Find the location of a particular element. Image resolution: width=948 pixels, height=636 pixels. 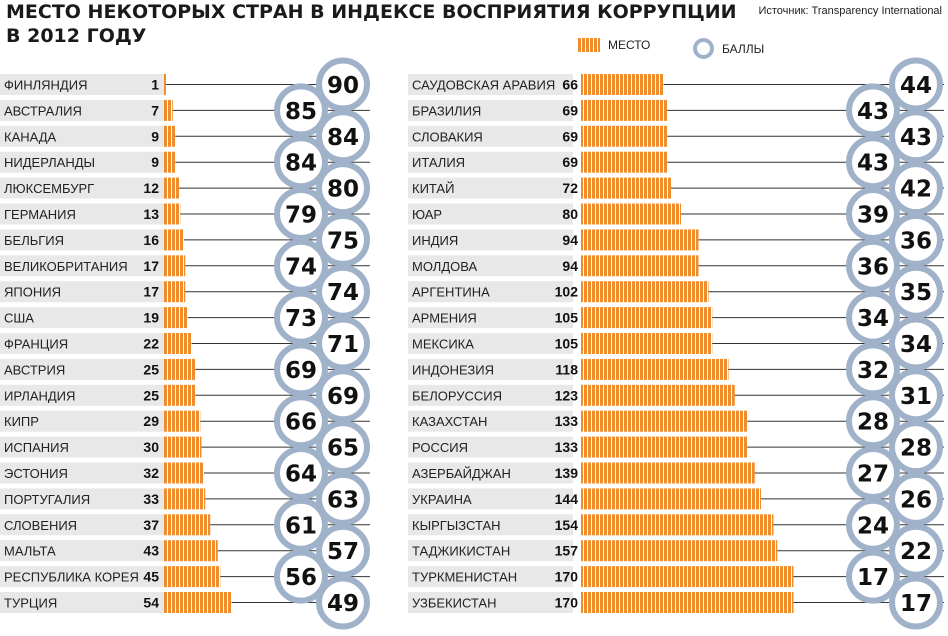

score-value: 64 is located at coordinates (301, 475).